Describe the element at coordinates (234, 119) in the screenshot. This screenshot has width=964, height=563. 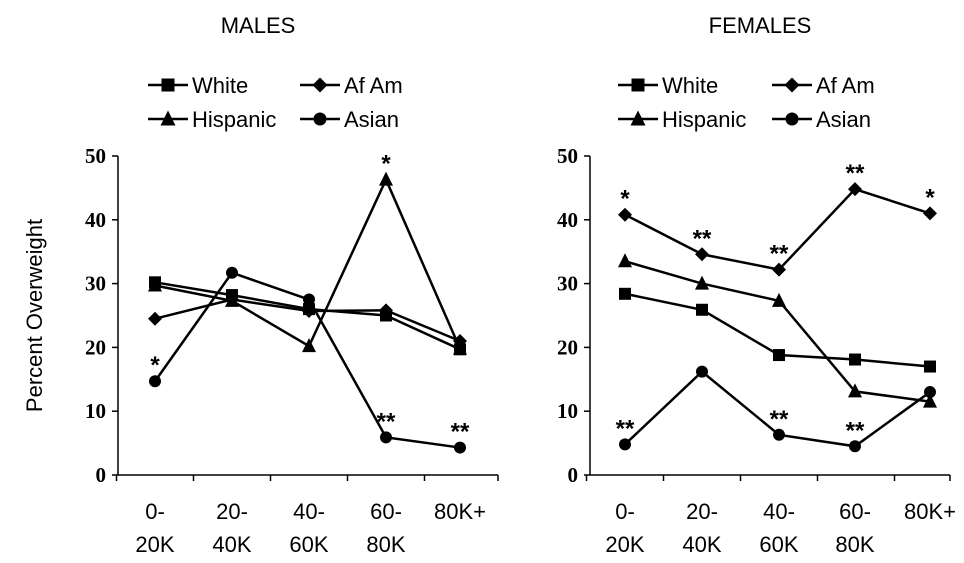
I see `legend-label: Hispanic` at that location.